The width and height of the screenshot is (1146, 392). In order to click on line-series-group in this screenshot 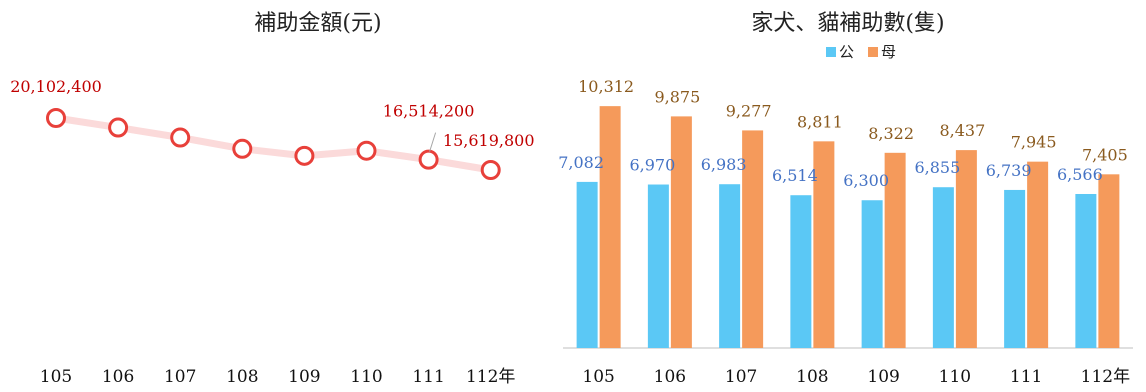, I will do `click(273, 144)`.